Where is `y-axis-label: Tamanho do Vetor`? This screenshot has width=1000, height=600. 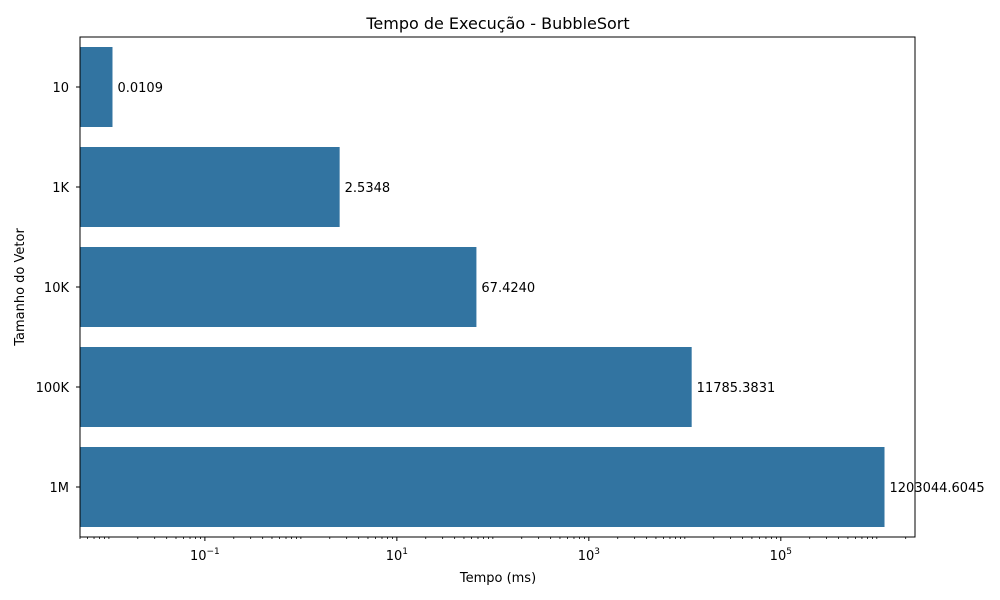
y-axis-label: Tamanho do Vetor is located at coordinates (20, 287).